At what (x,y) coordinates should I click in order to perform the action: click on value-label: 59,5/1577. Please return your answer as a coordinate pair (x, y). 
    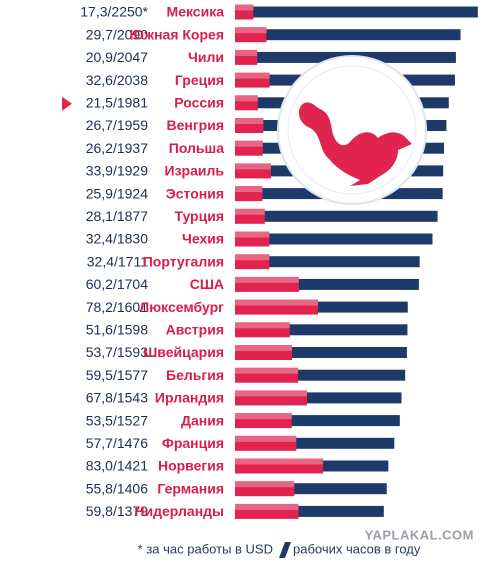
    Looking at the image, I should click on (117, 375).